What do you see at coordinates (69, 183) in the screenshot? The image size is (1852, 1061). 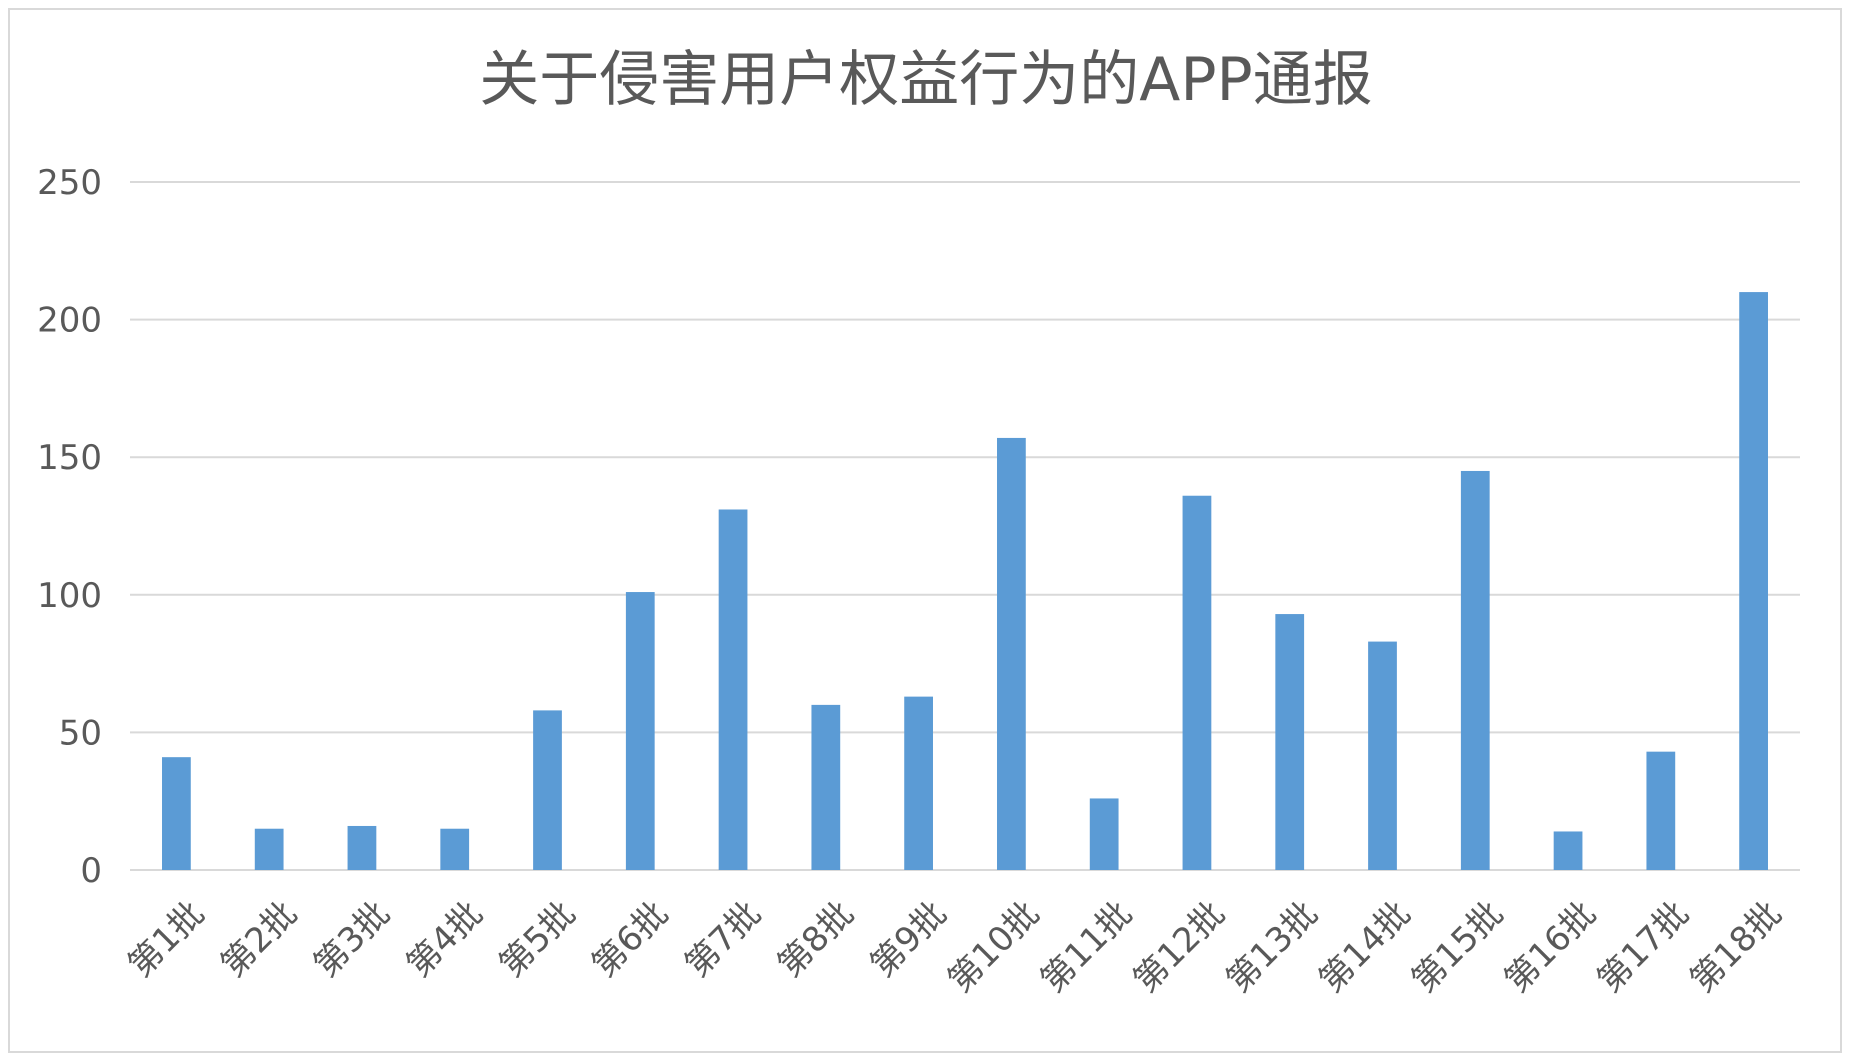 I see `y-tick-label: 250` at bounding box center [69, 183].